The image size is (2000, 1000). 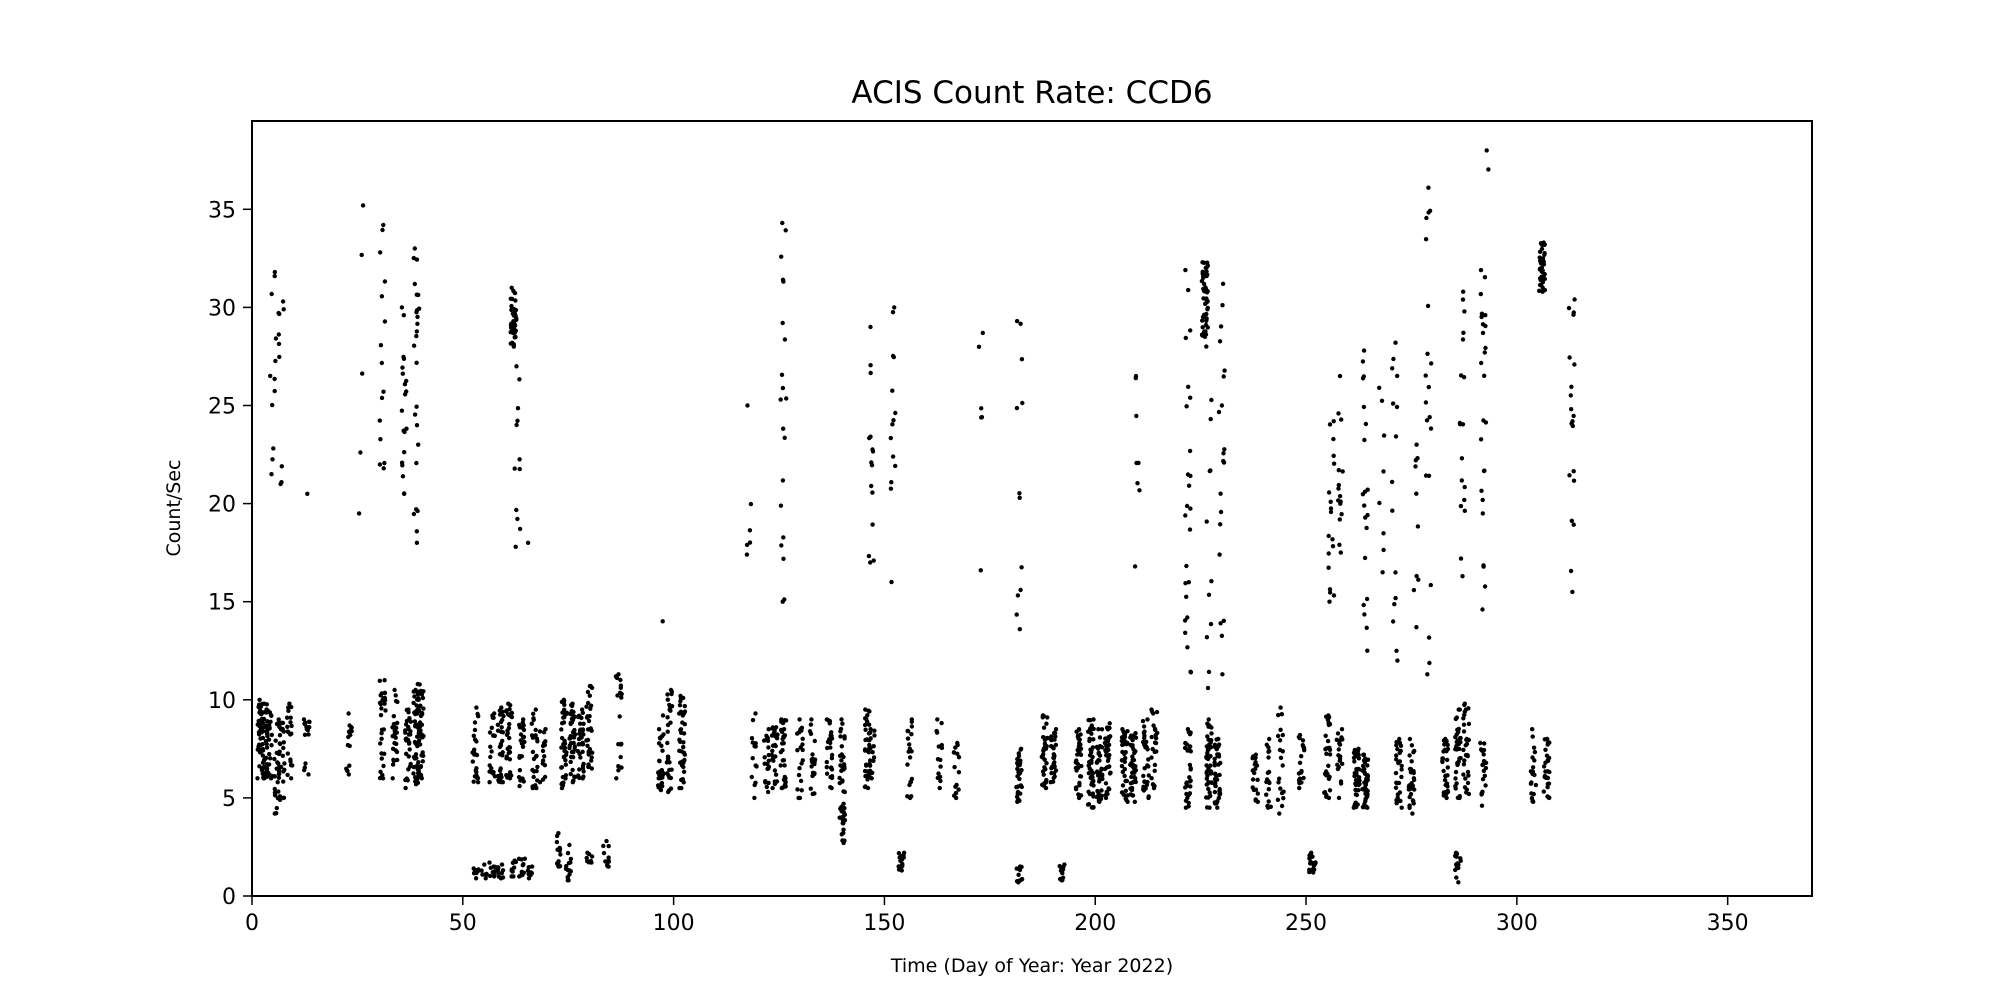 I want to click on y-axis-label: Count/Sec, so click(x=174, y=507).